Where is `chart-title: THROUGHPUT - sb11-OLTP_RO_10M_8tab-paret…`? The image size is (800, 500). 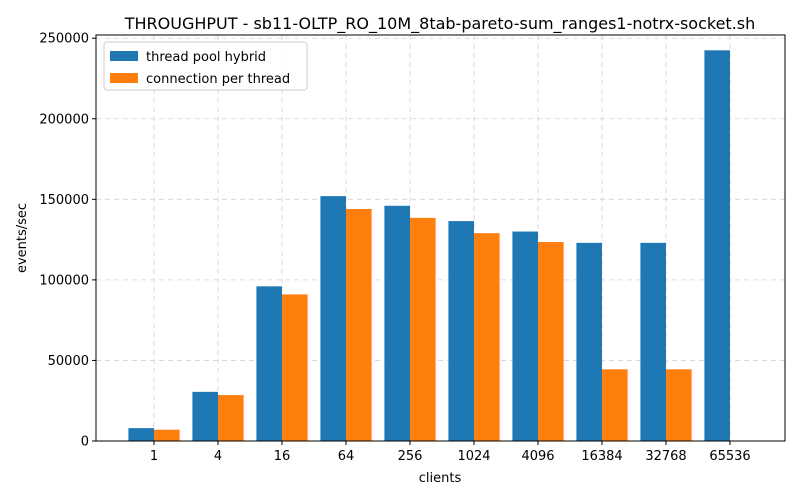 chart-title: THROUGHPUT - sb11-OLTP_RO_10M_8tab-paret… is located at coordinates (440, 24).